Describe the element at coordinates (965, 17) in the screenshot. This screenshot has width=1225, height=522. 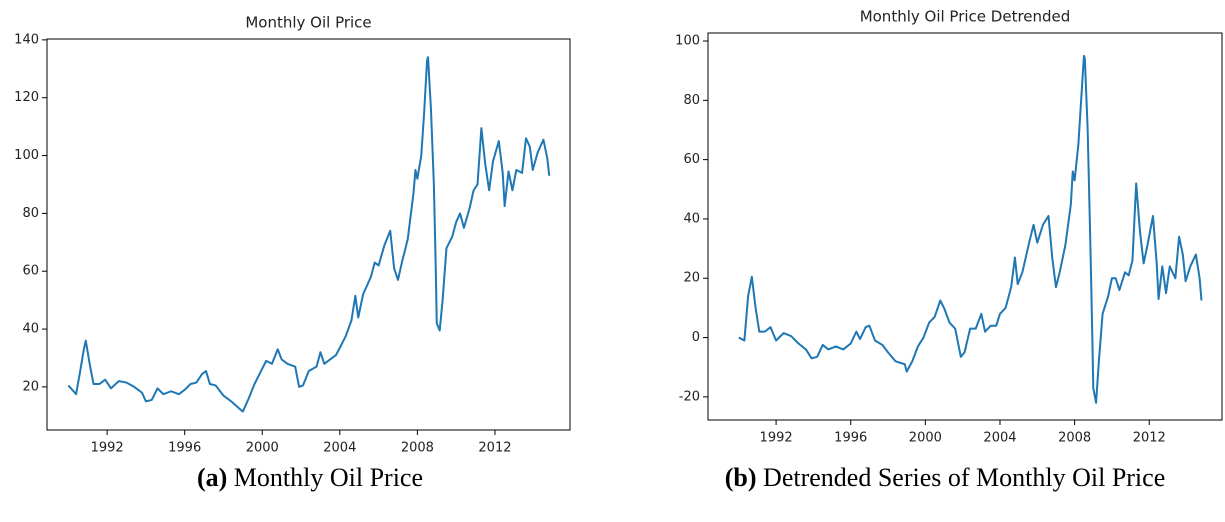
I see `chart-title: Monthly Oil Price Detrended` at that location.